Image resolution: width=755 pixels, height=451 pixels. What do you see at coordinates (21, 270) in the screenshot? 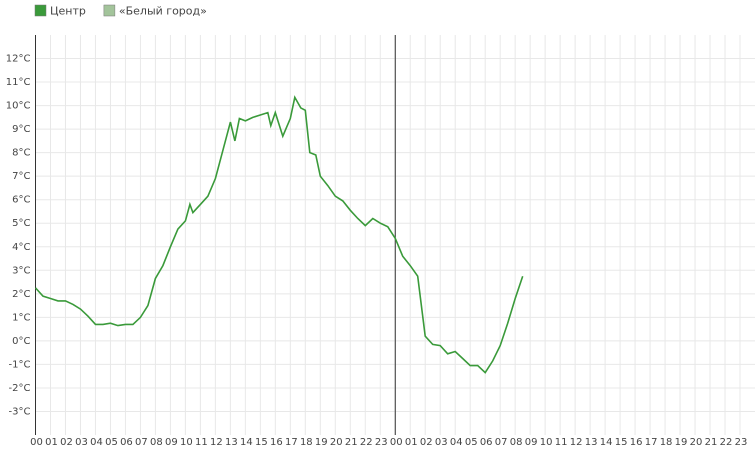
I see `y-tick-label: 3°C` at bounding box center [21, 270].